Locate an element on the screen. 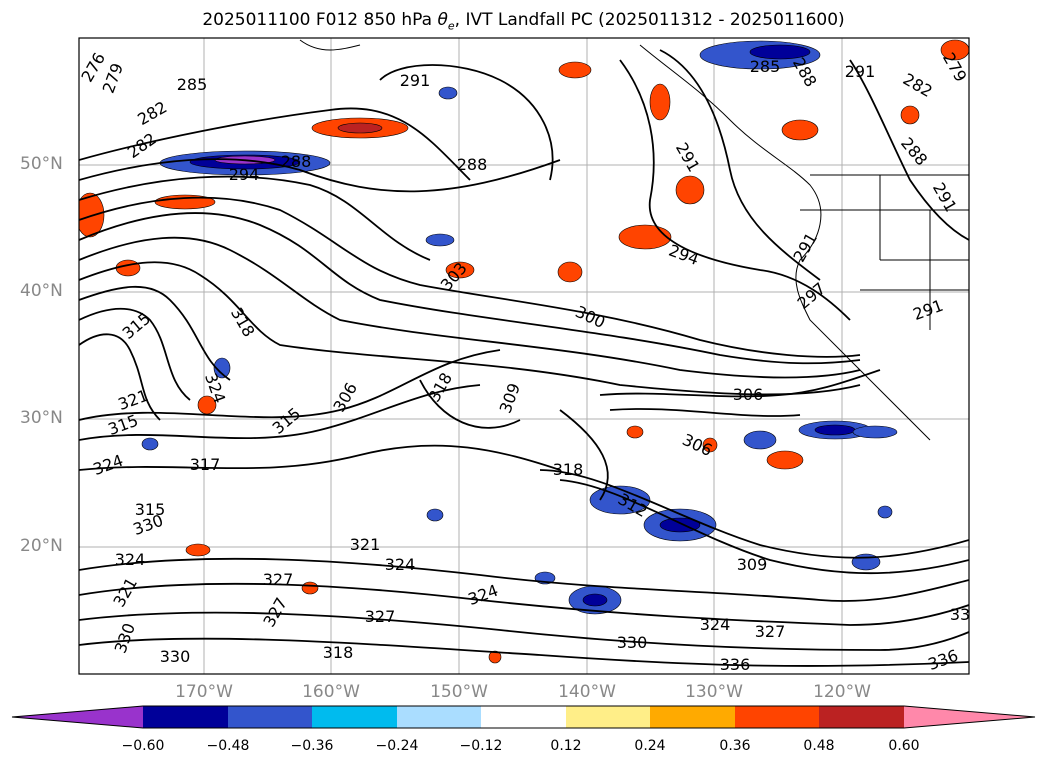 The height and width of the screenshot is (767, 1047). colorbar-tick-label: −0.12 is located at coordinates (481, 746).